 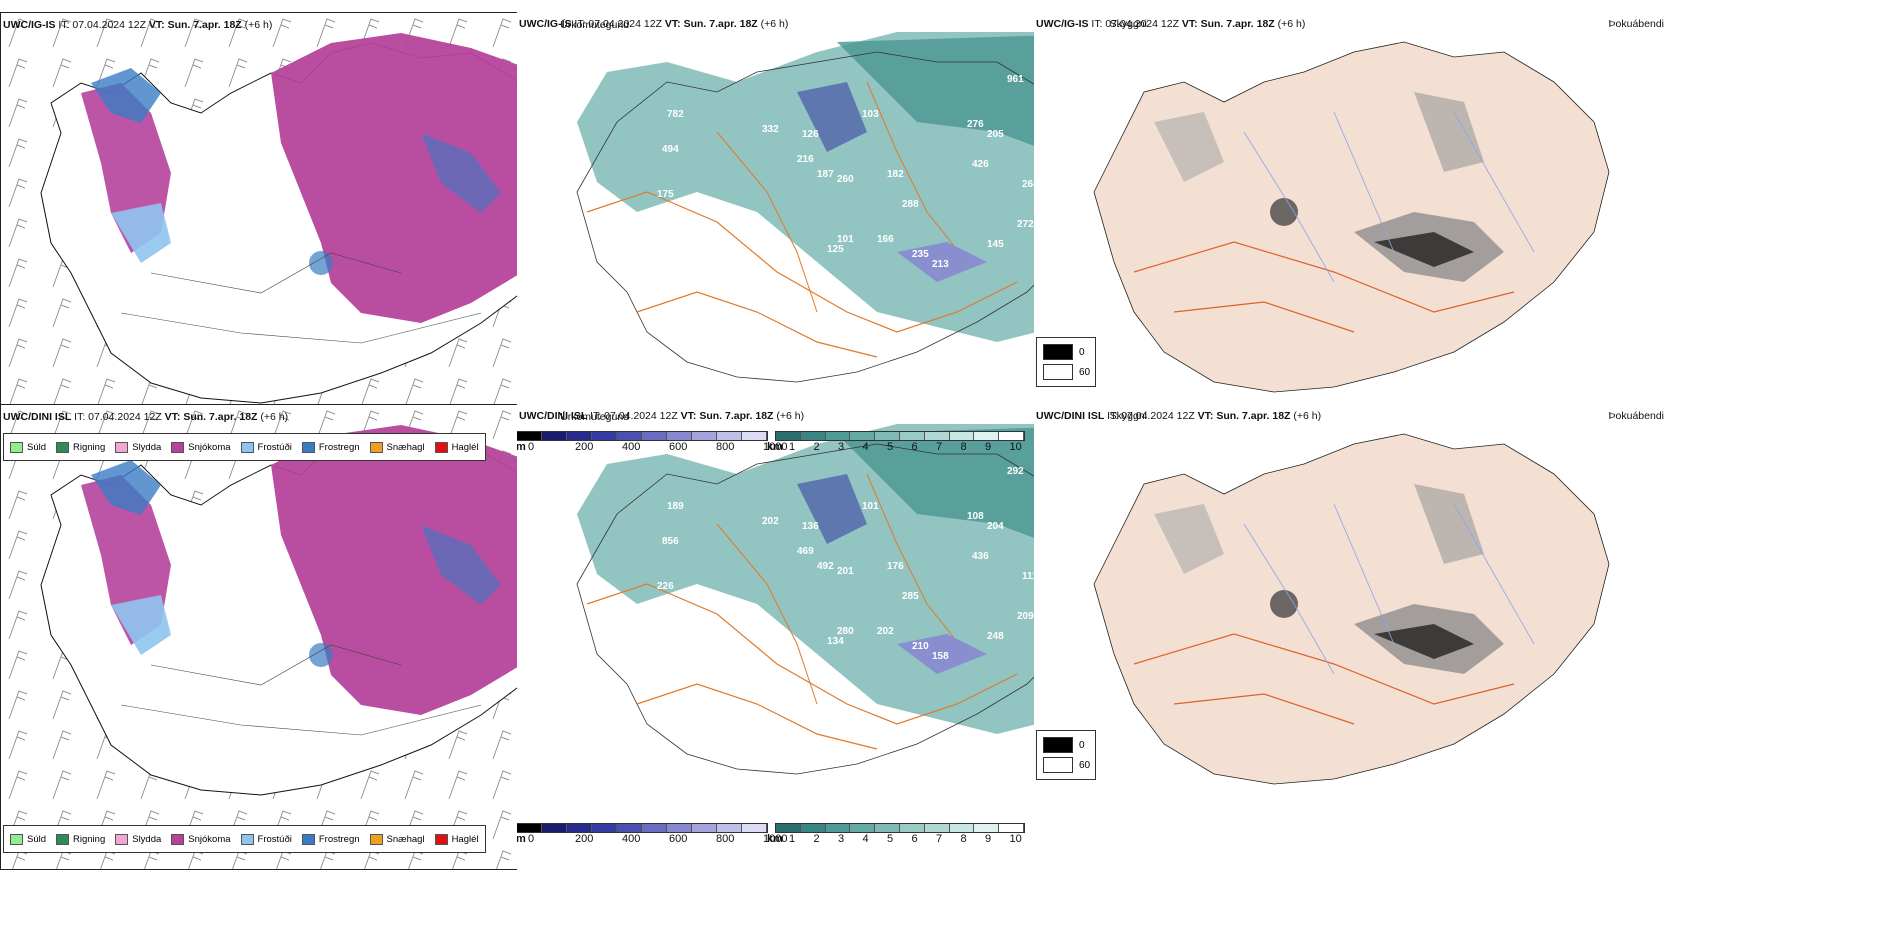 I want to click on visibility-label: 158, so click(x=940, y=656).